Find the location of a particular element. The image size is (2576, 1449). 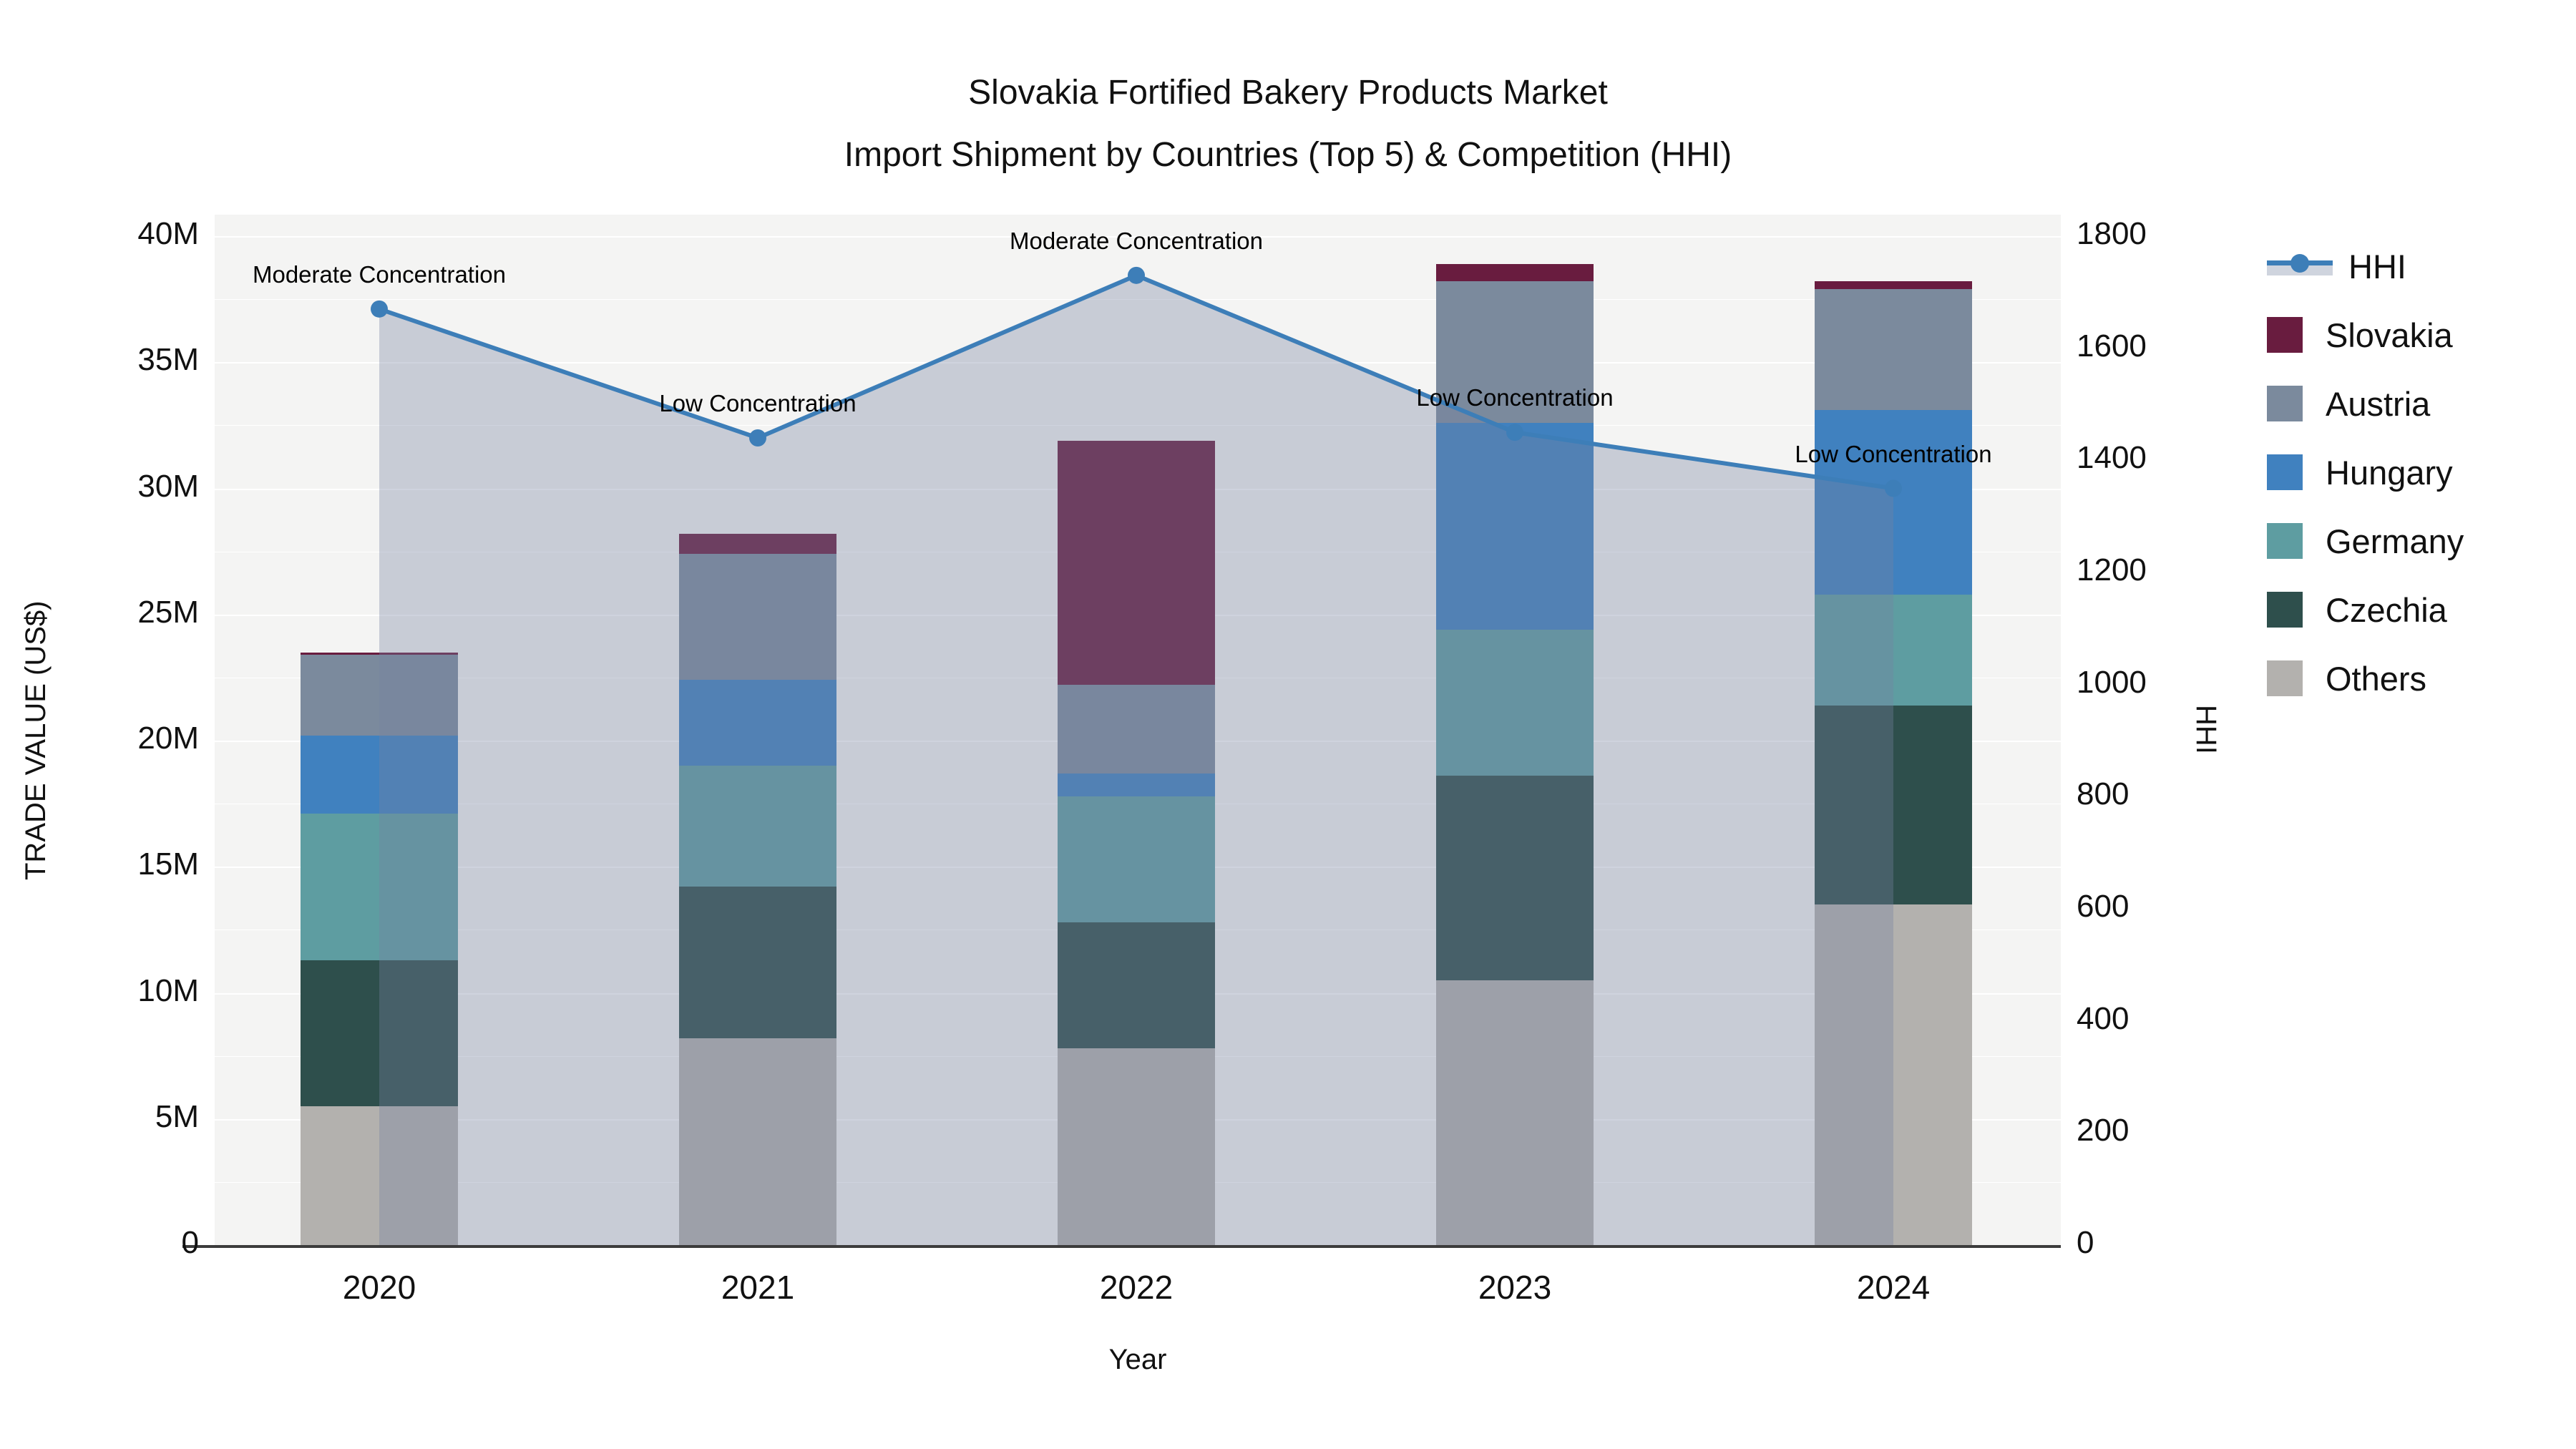

bar-segment-hungary-2023 is located at coordinates (1515, 526).